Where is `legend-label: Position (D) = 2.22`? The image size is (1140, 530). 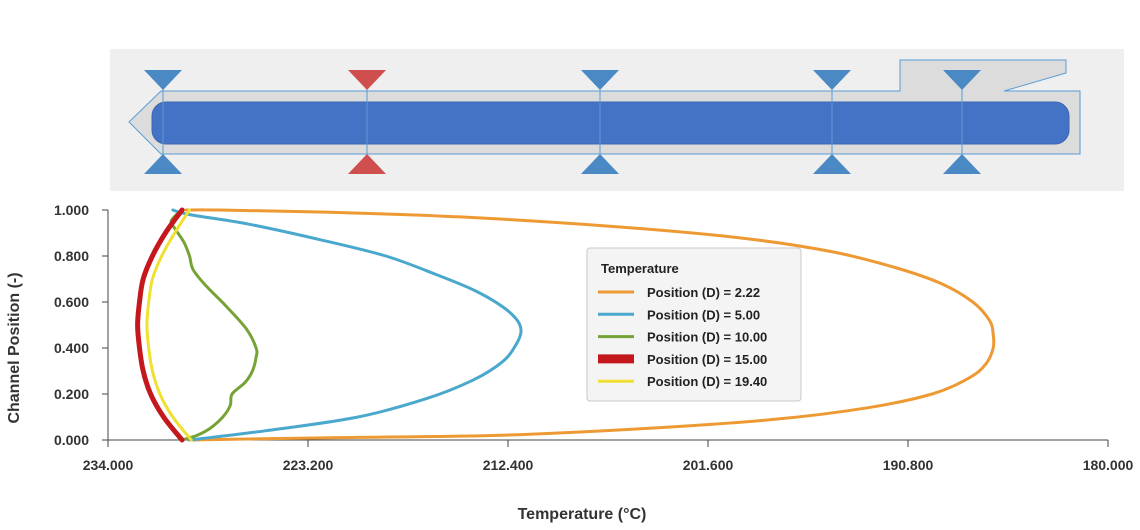
legend-label: Position (D) = 2.22 is located at coordinates (703, 292).